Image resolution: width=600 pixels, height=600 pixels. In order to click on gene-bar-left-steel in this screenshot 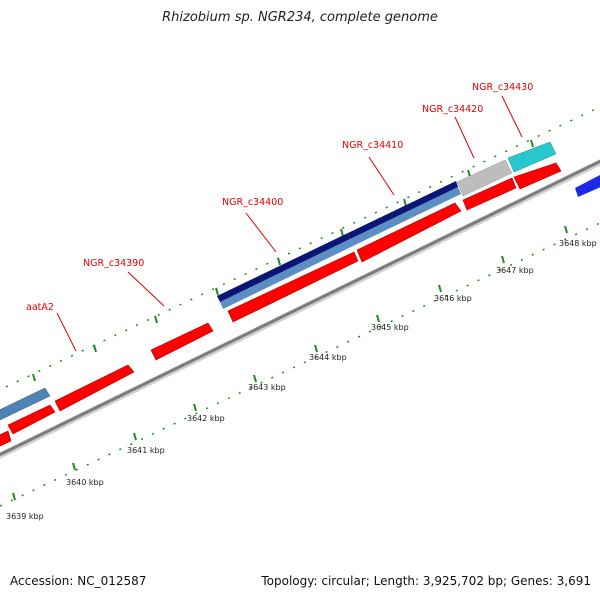, I will do `click(25, 404)`.